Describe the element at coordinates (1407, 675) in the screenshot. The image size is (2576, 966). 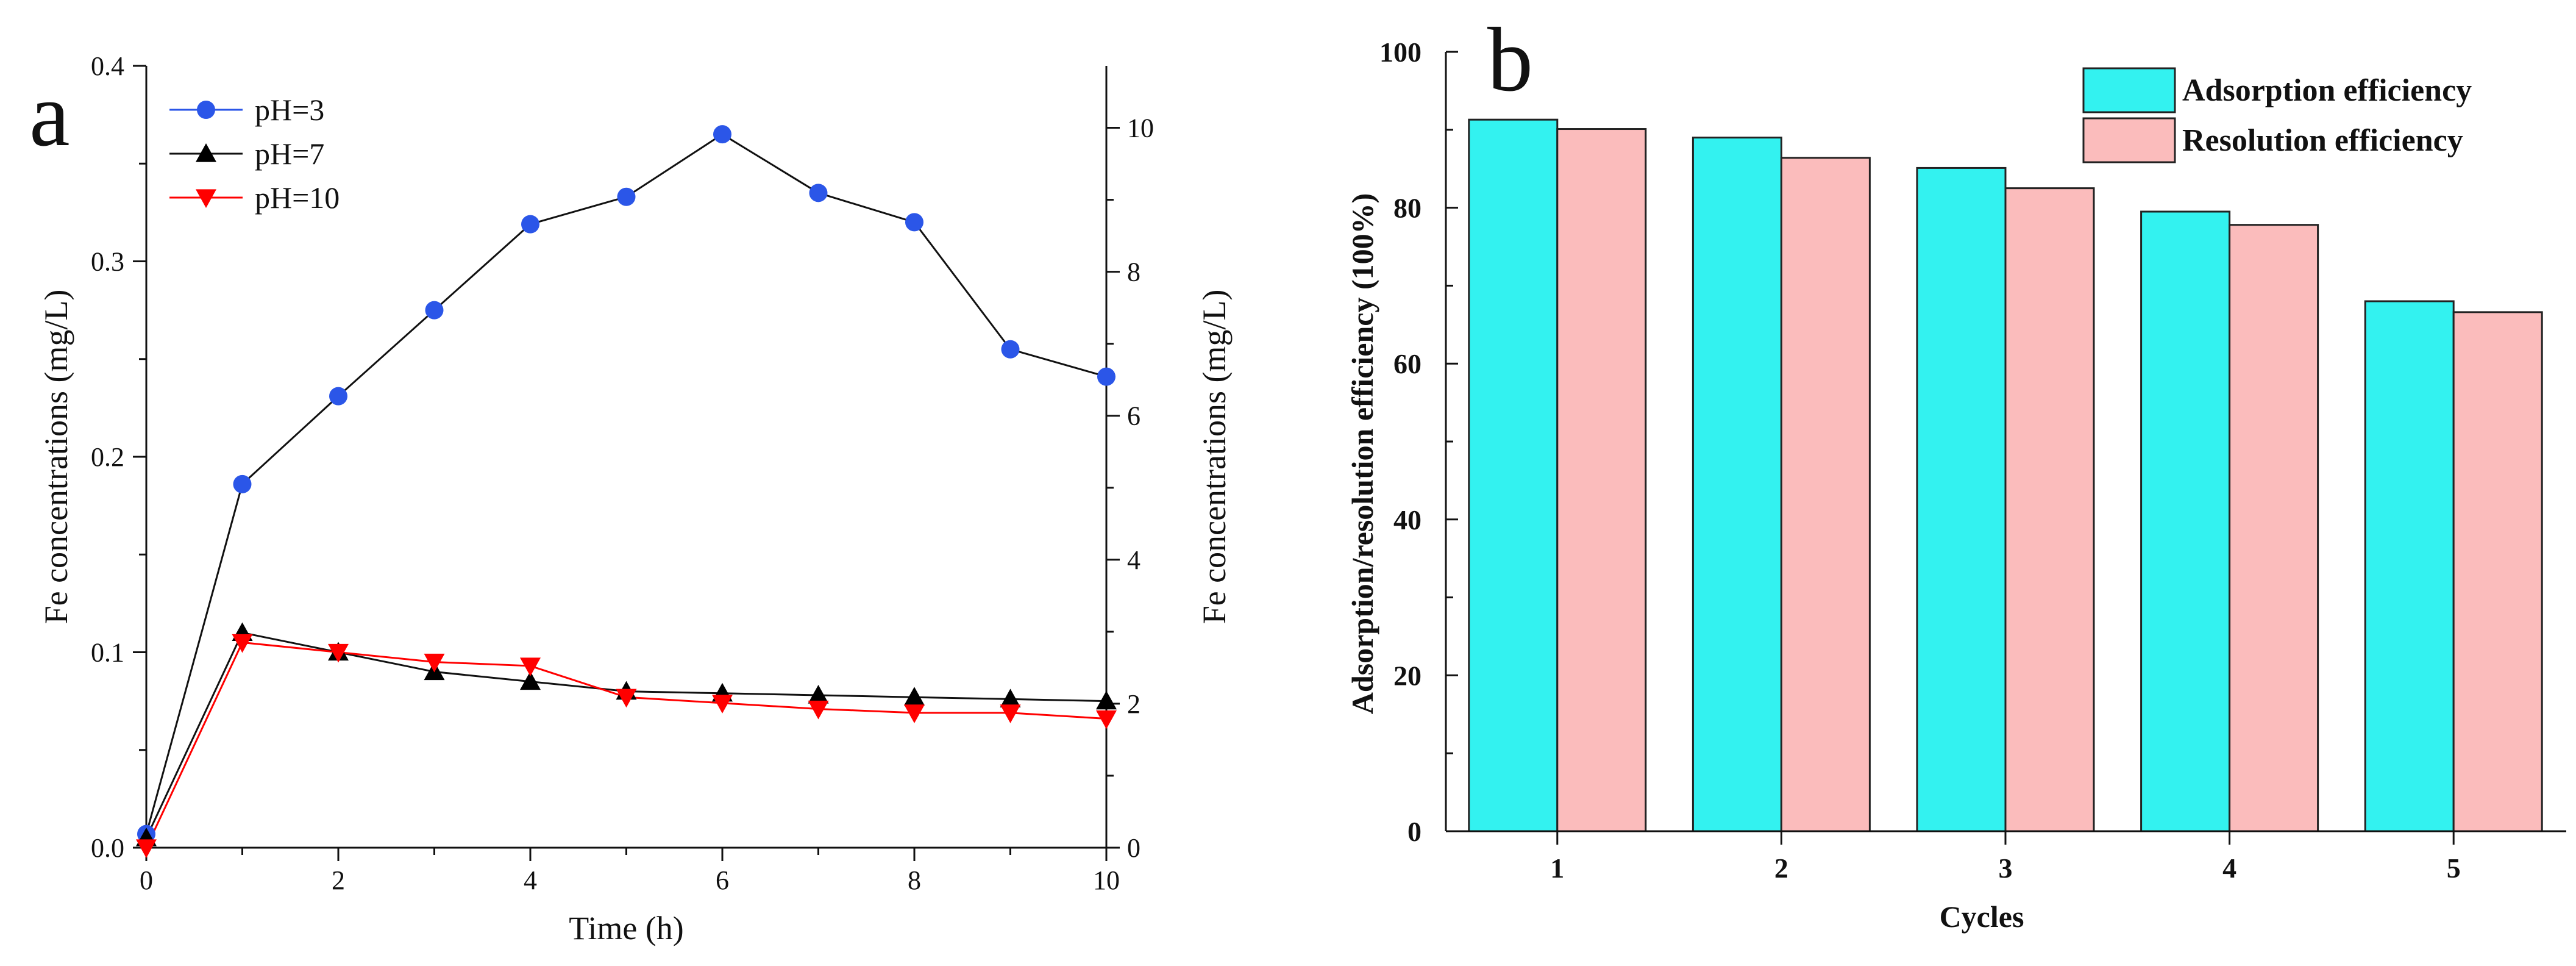
I see `panel-b-y-tick-label: 20` at that location.